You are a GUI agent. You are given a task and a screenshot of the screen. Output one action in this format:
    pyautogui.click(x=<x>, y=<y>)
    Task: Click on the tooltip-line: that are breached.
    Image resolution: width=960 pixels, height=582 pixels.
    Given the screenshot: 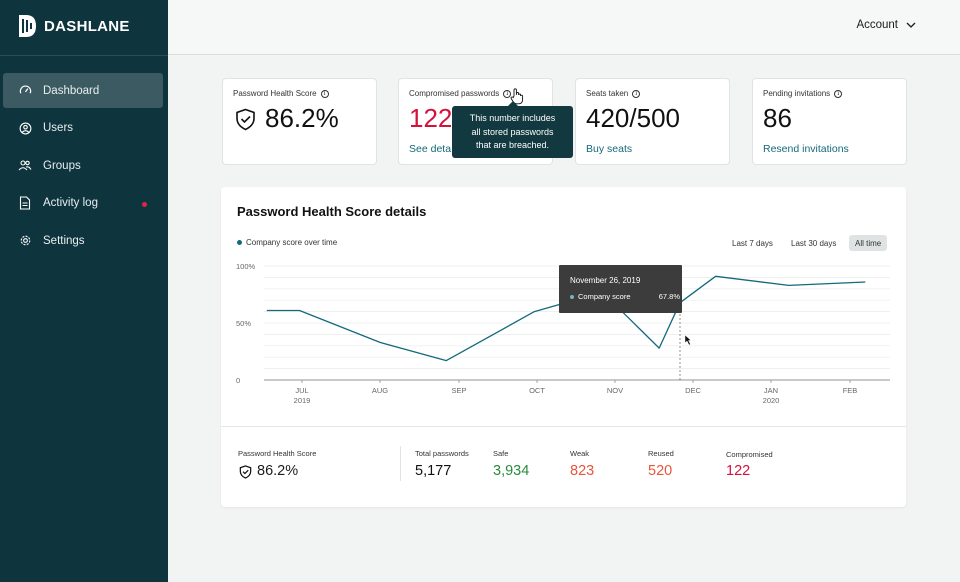 What is the action you would take?
    pyautogui.click(x=512, y=145)
    